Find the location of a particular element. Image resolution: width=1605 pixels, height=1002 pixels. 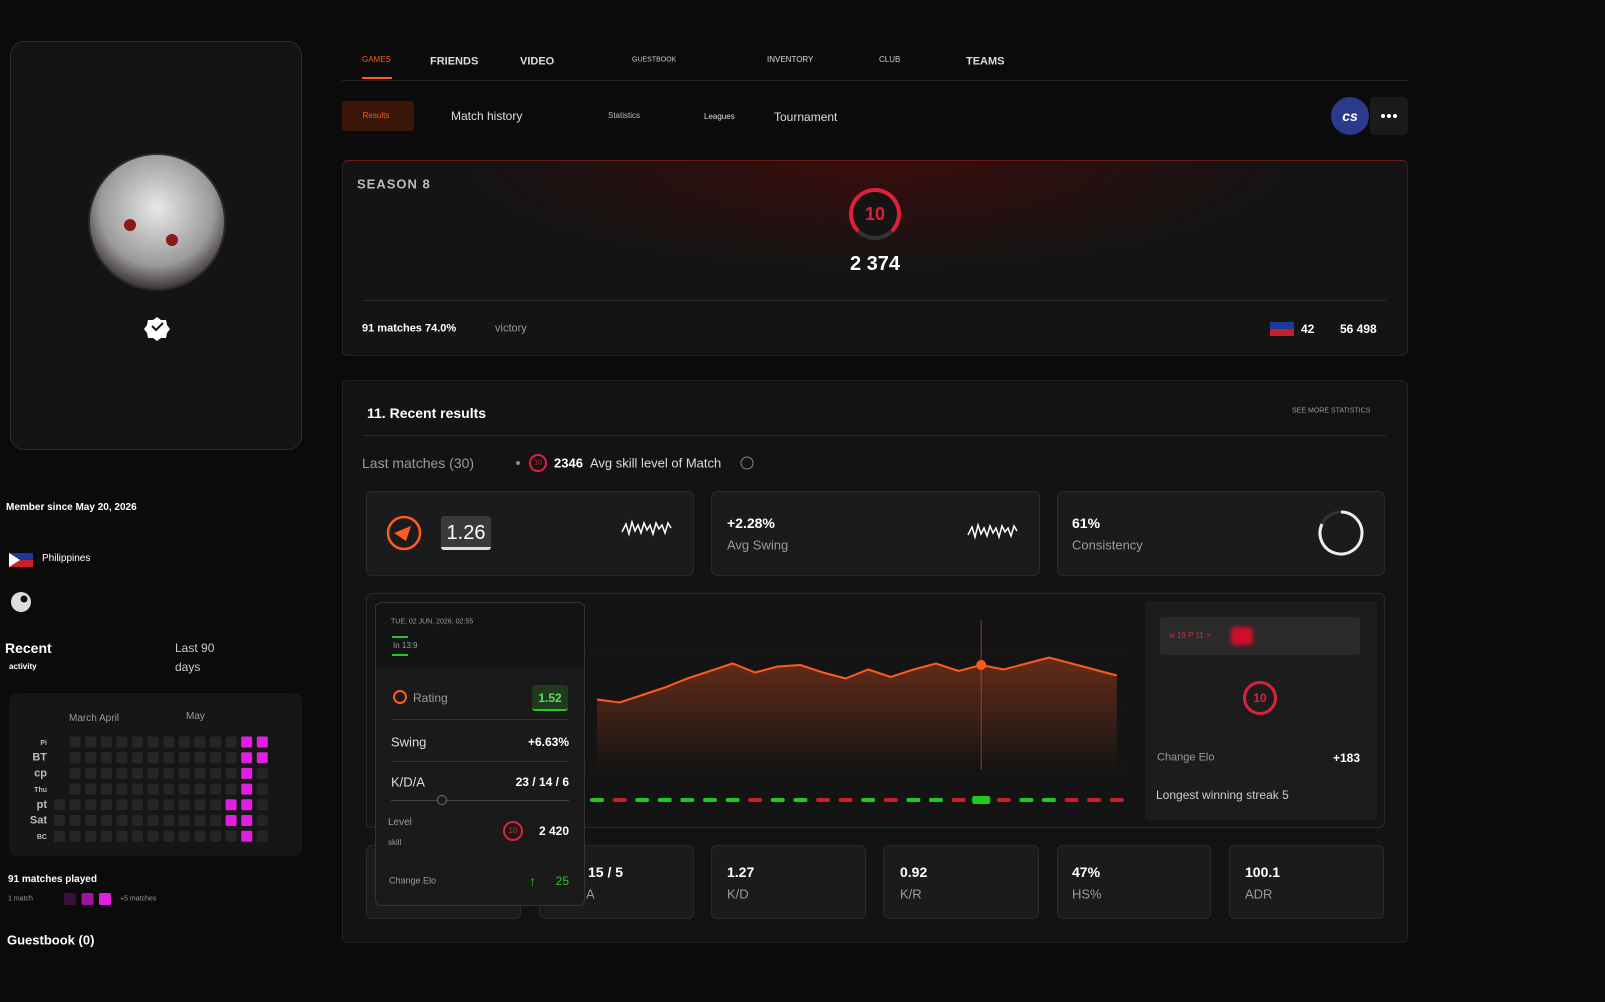

legend-swatch is located at coordinates (87, 899).